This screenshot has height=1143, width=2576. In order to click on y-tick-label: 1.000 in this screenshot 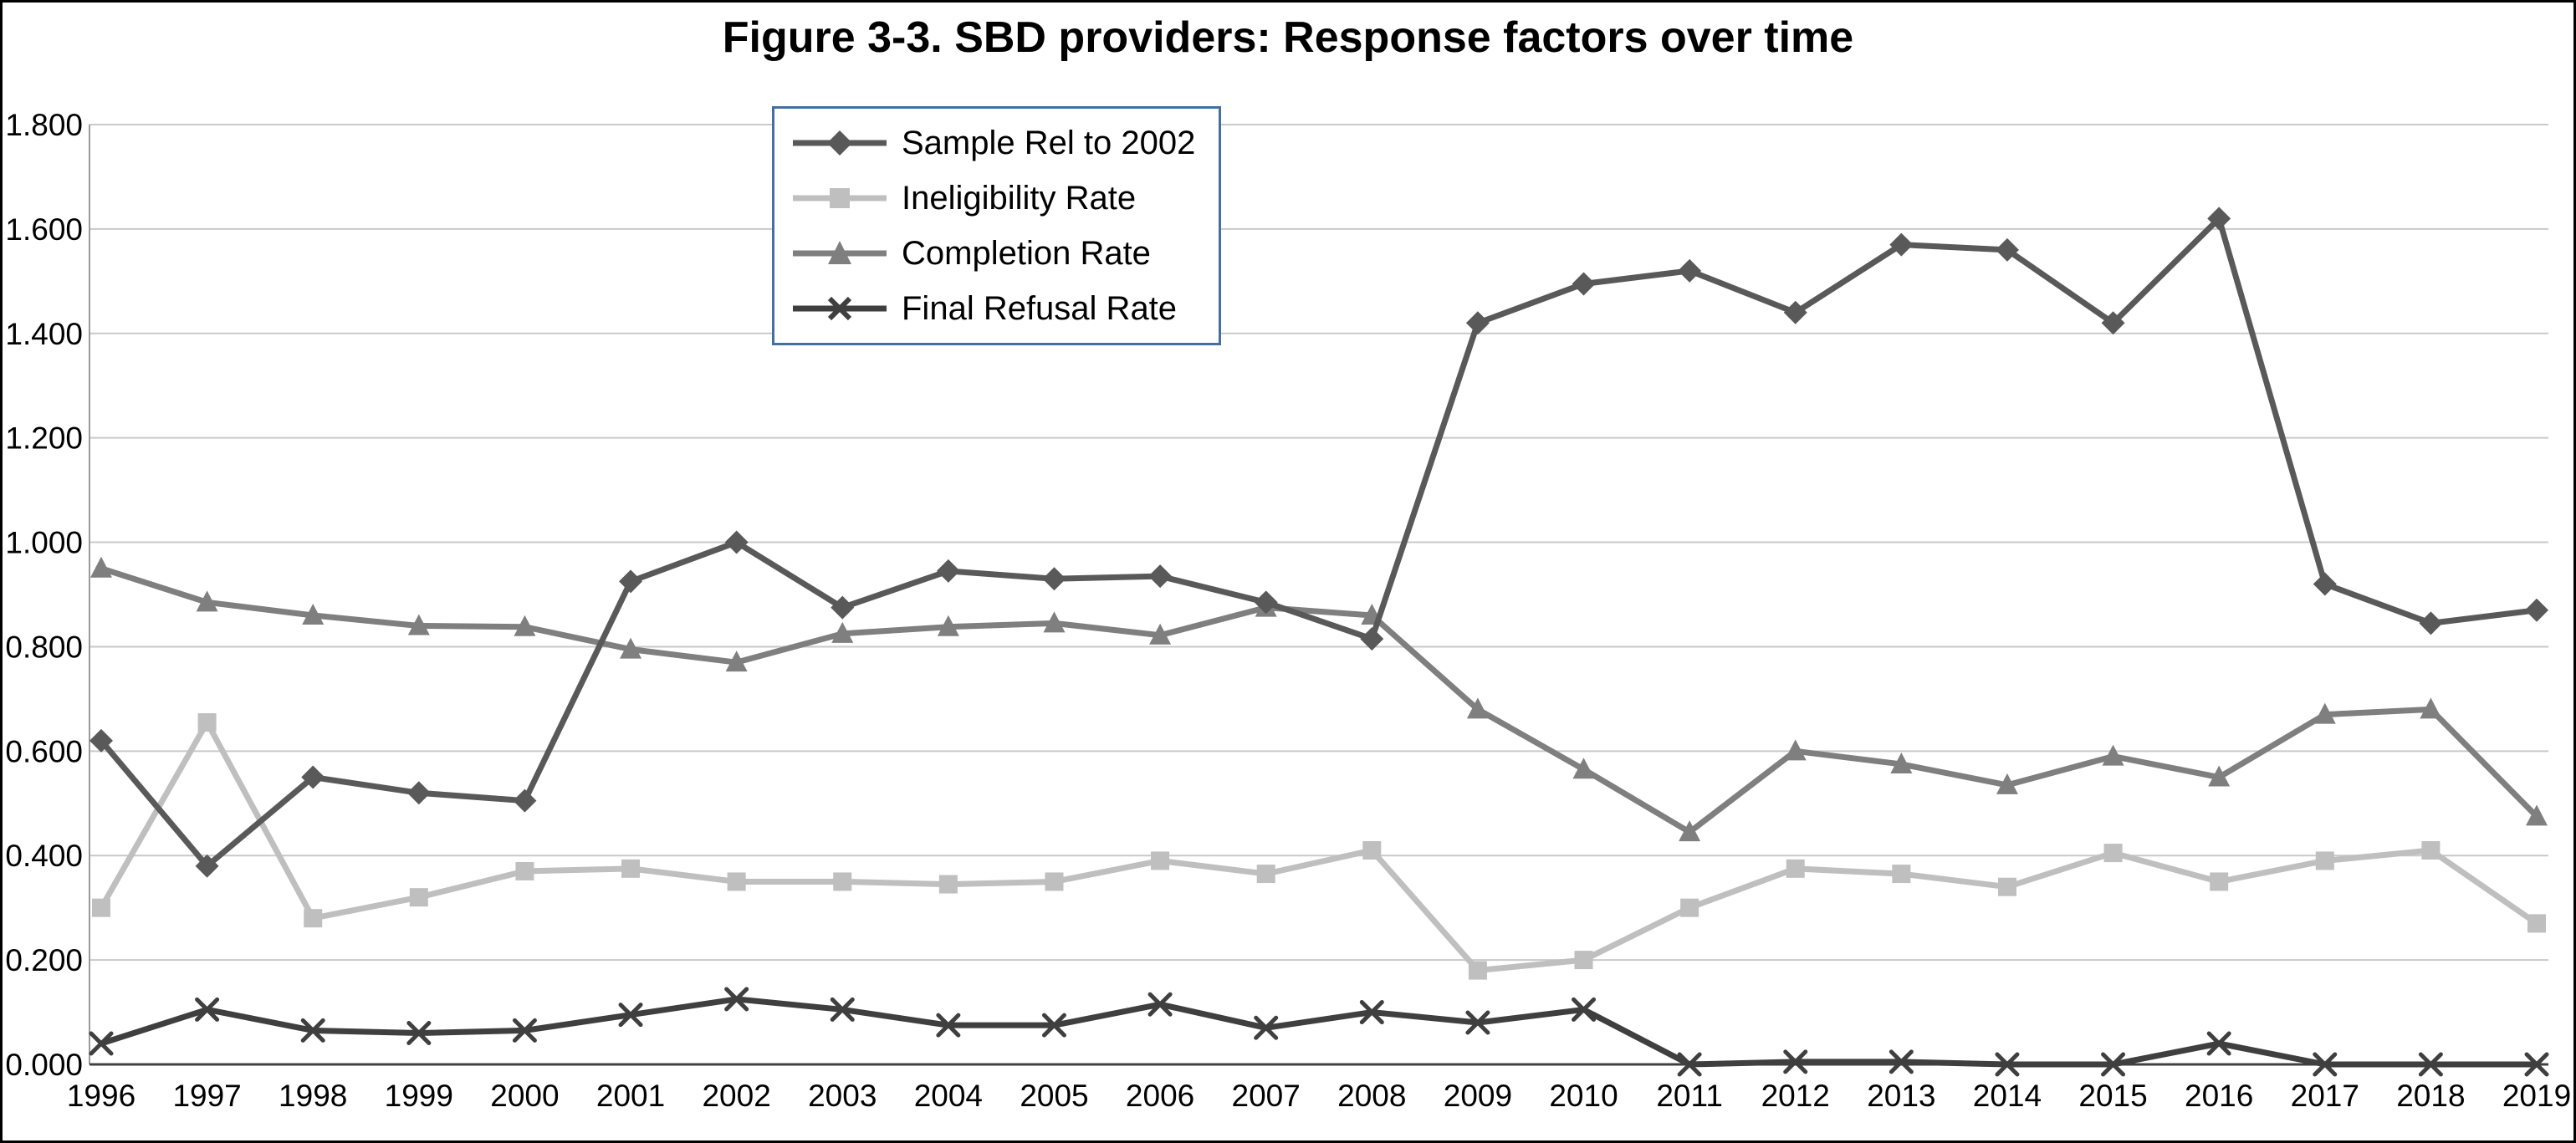, I will do `click(44, 543)`.